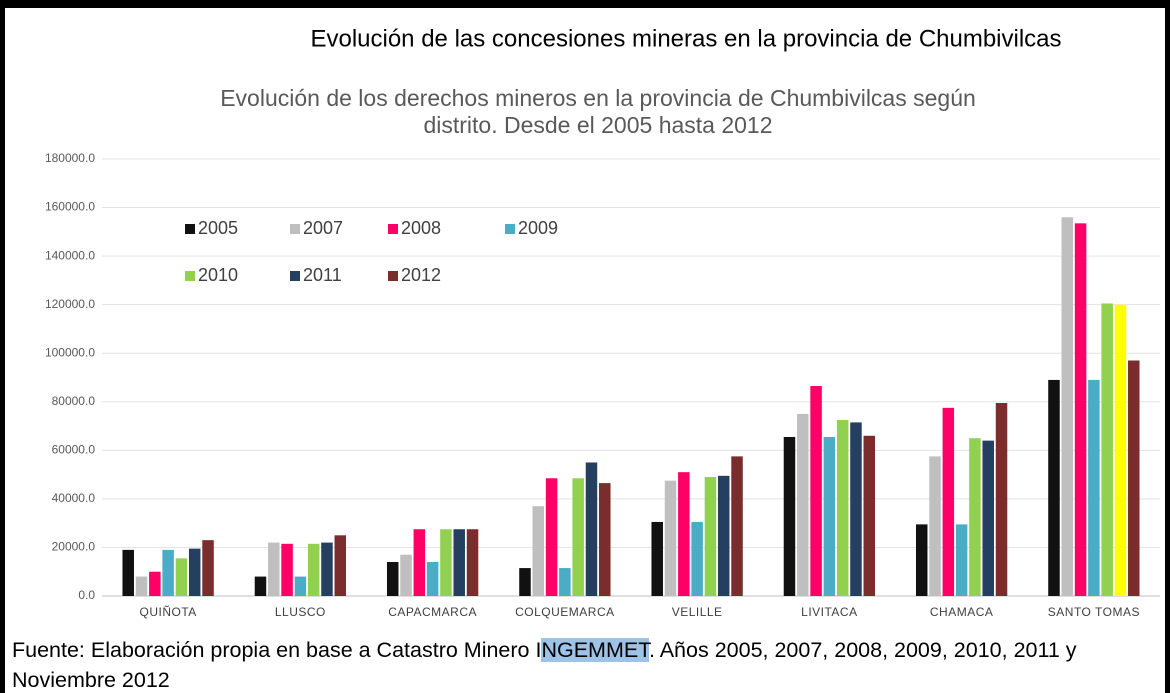 The height and width of the screenshot is (693, 1170). Describe the element at coordinates (432, 612) in the screenshot. I see `x-tick-label: CAPACMARCA` at that location.